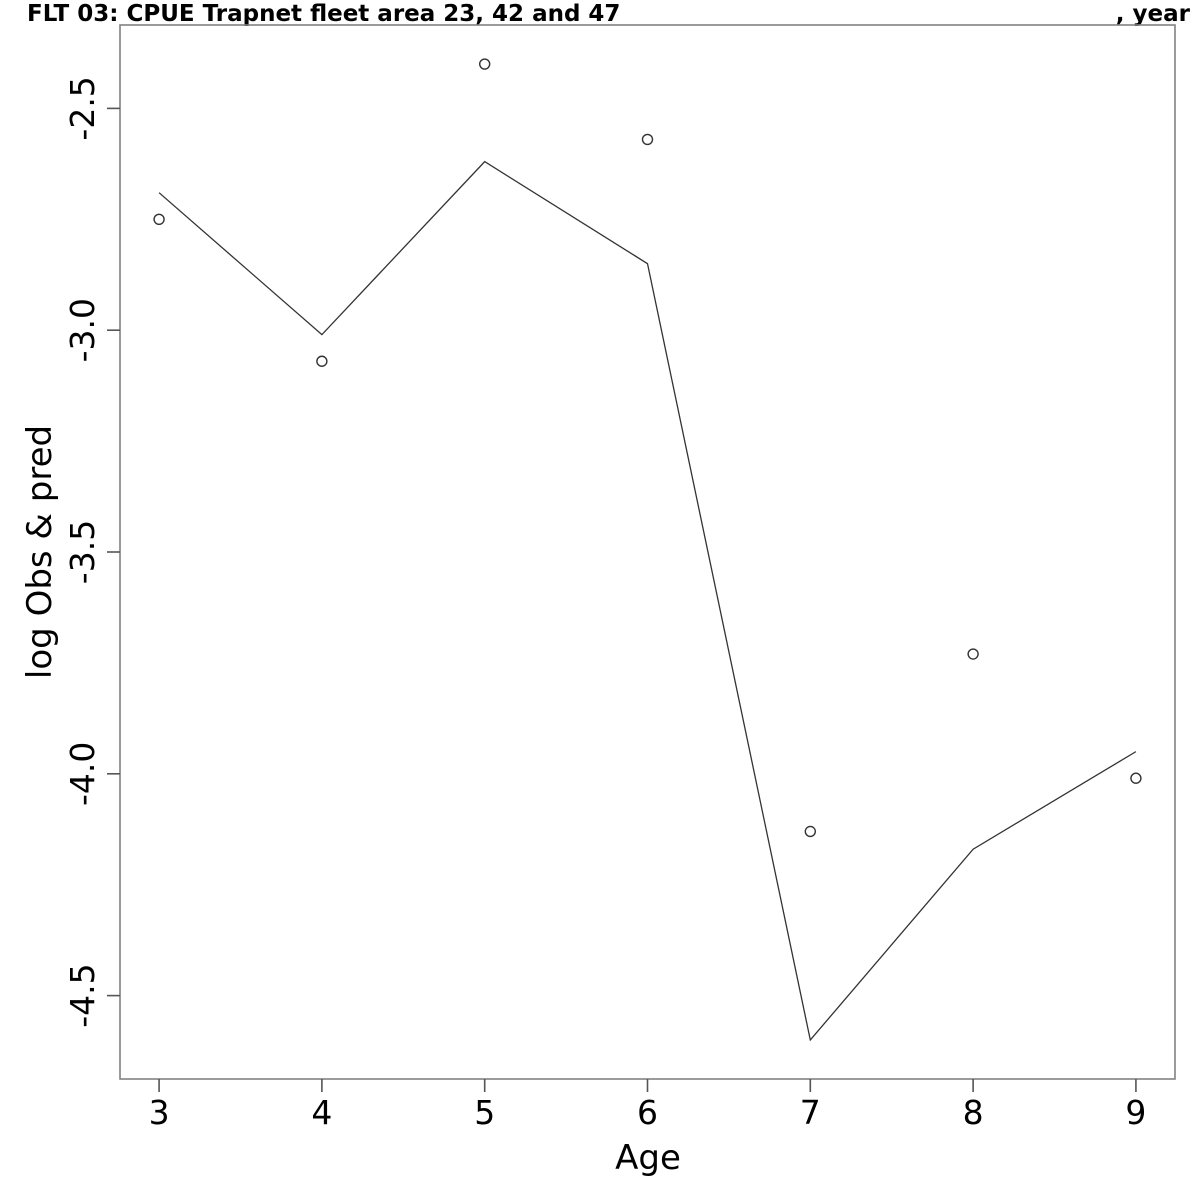 The height and width of the screenshot is (1200, 1200). I want to click on x-tick-label: 8, so click(973, 1112).